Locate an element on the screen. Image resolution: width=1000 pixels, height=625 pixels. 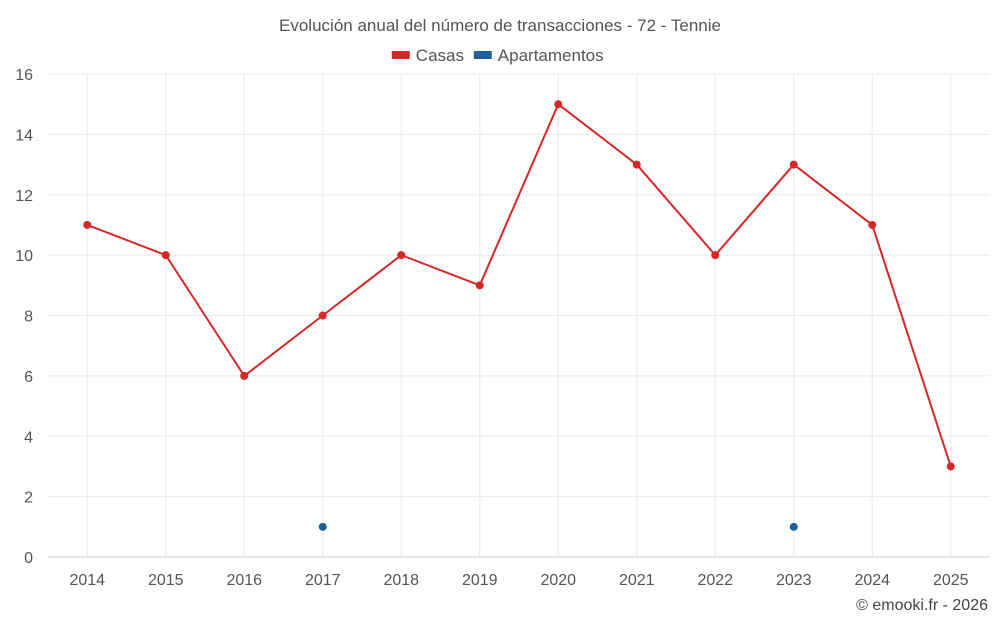
x-tick-label: 2025 is located at coordinates (951, 580).